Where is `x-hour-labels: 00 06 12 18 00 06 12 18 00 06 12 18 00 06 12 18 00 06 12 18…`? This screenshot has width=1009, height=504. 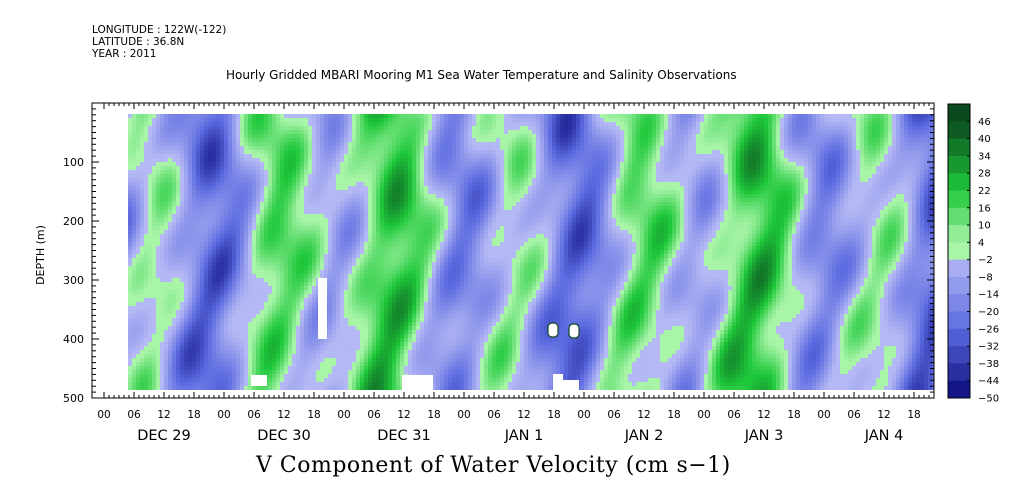 x-hour-labels: 00 06 12 18 00 06 12 18 00 06 12 18 00 06 12 18 00 06 12 18… is located at coordinates (508, 415).